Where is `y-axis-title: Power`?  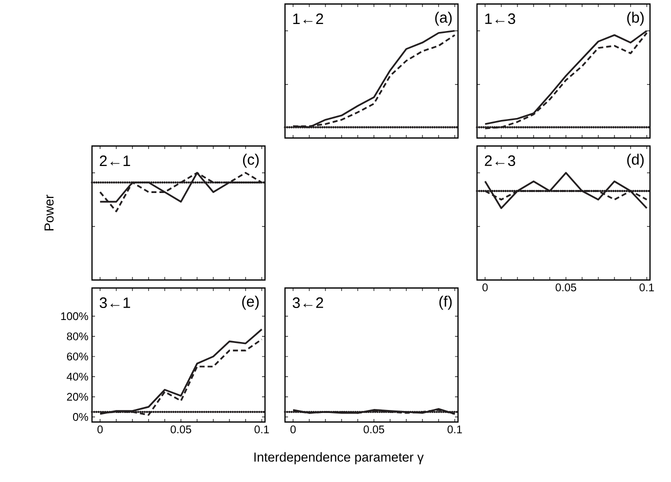 y-axis-title: Power is located at coordinates (49, 212).